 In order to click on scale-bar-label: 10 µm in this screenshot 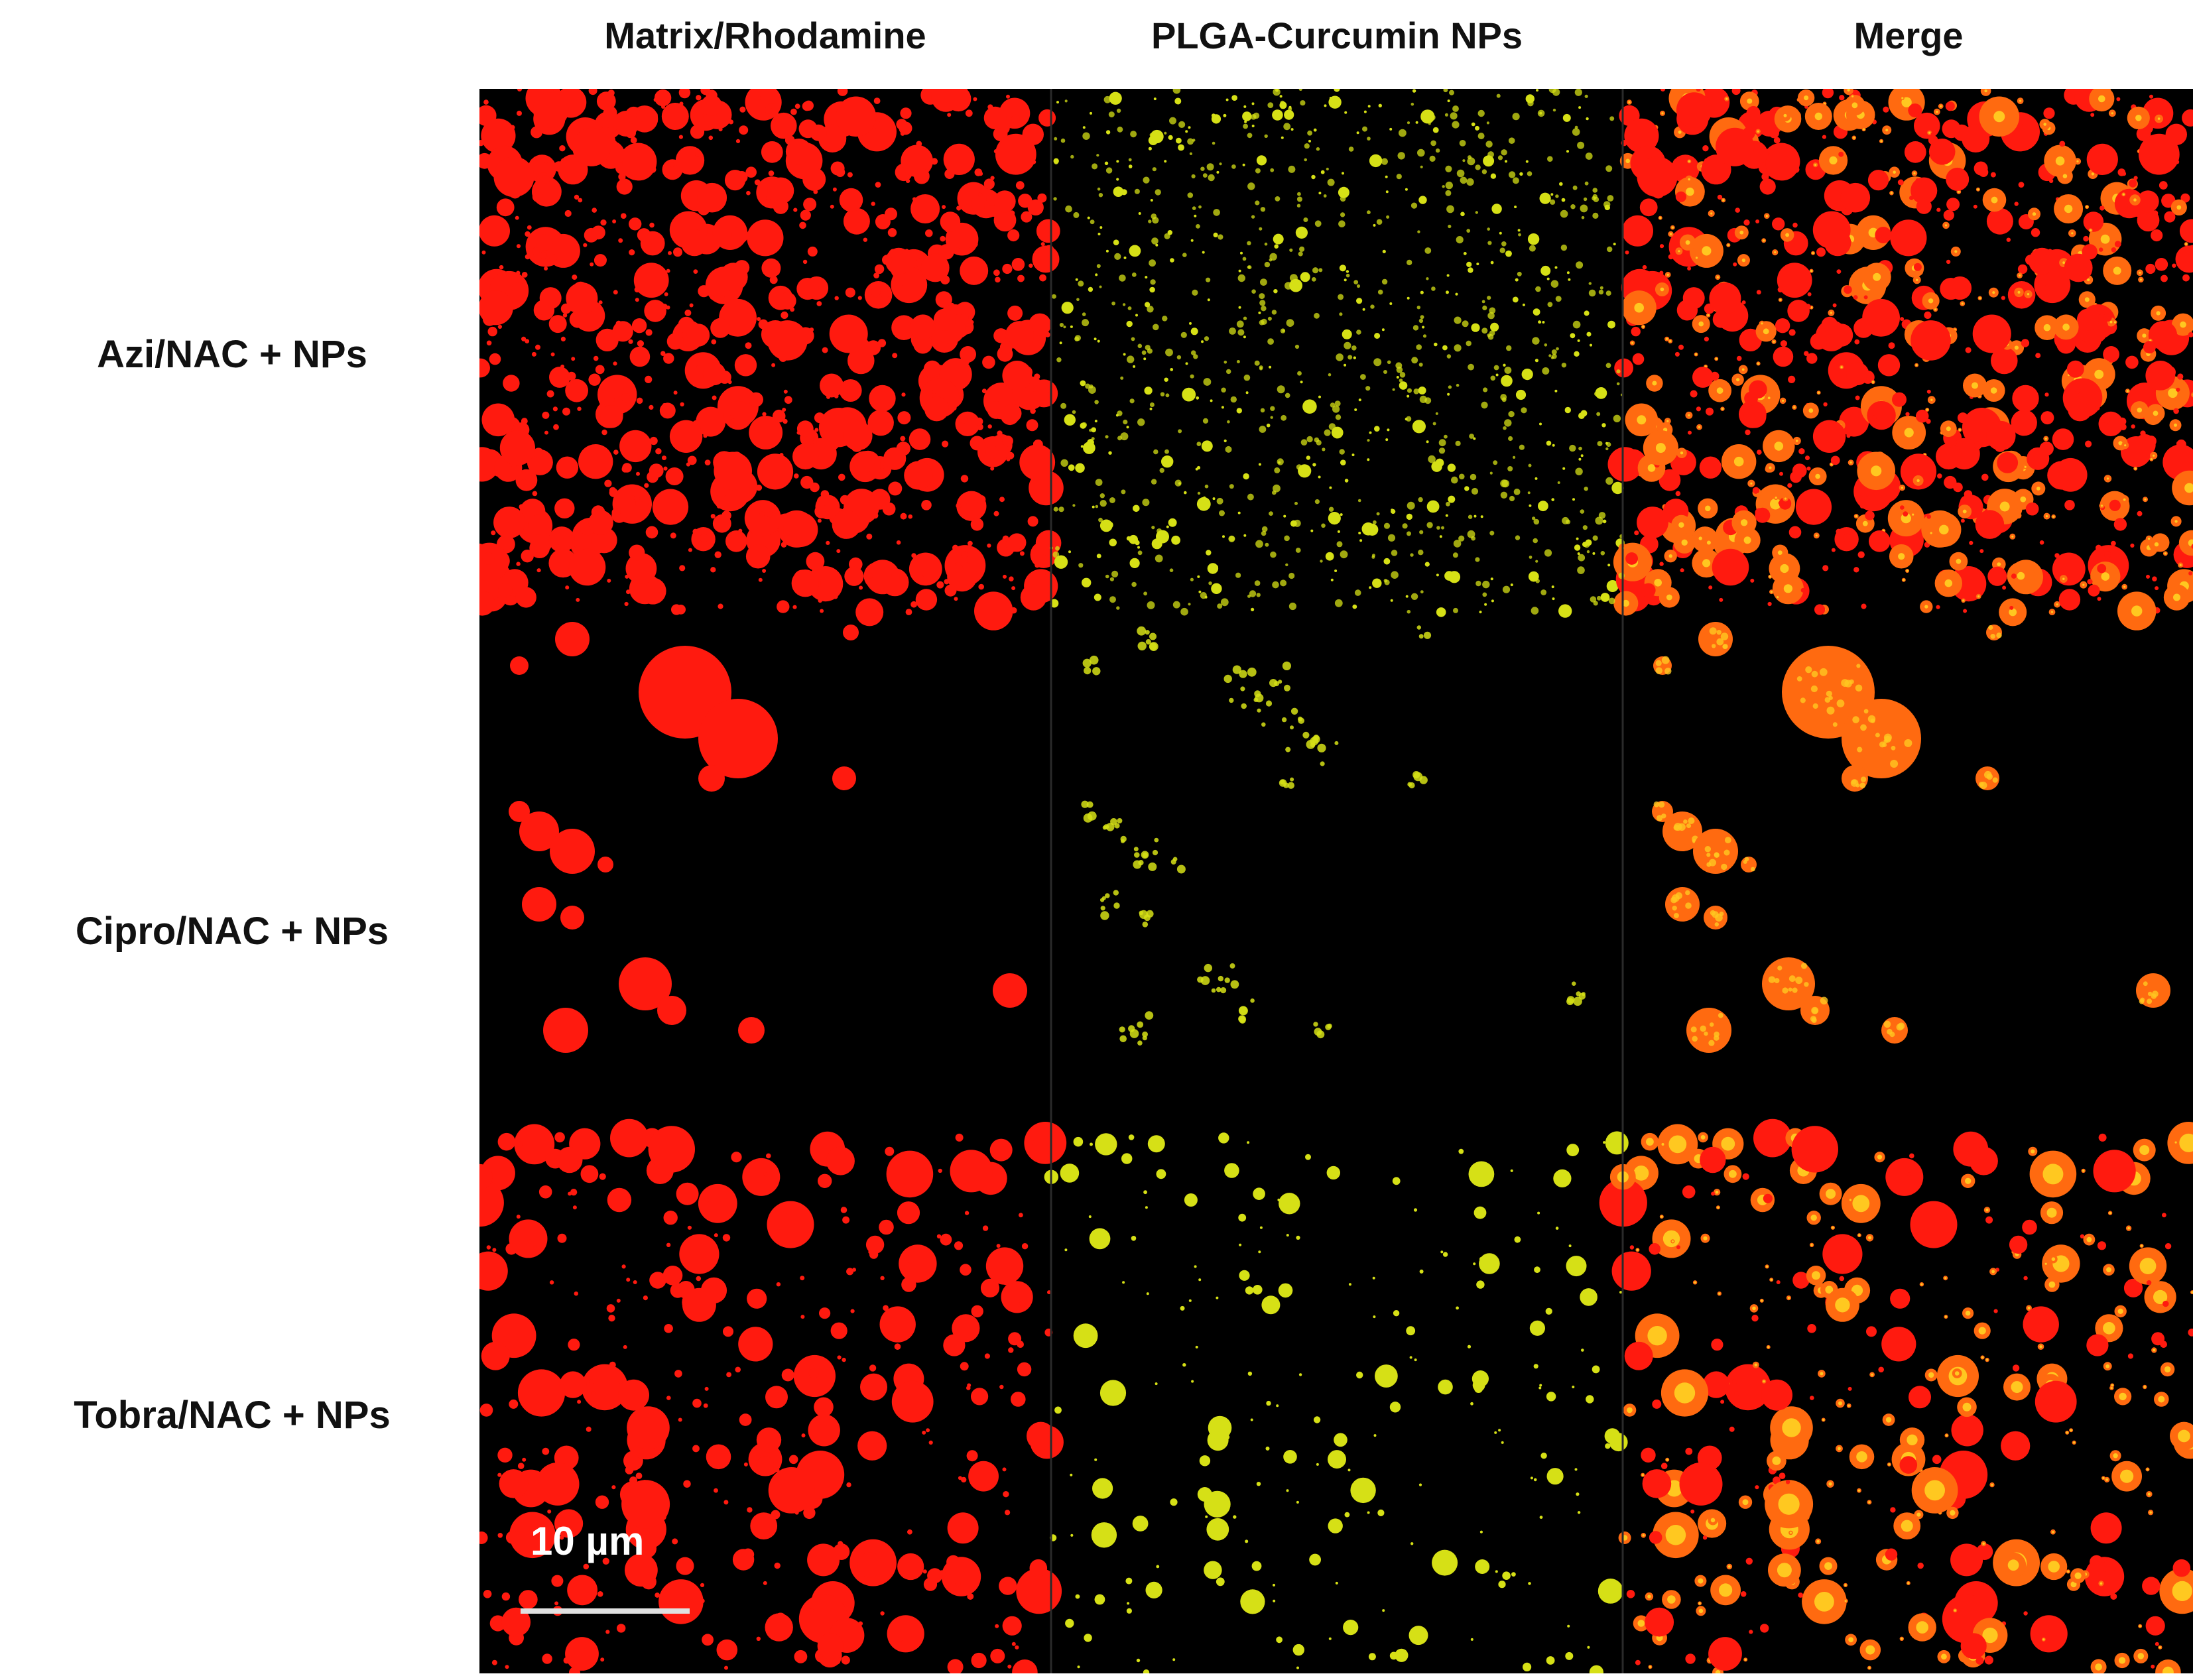, I will do `click(588, 1541)`.